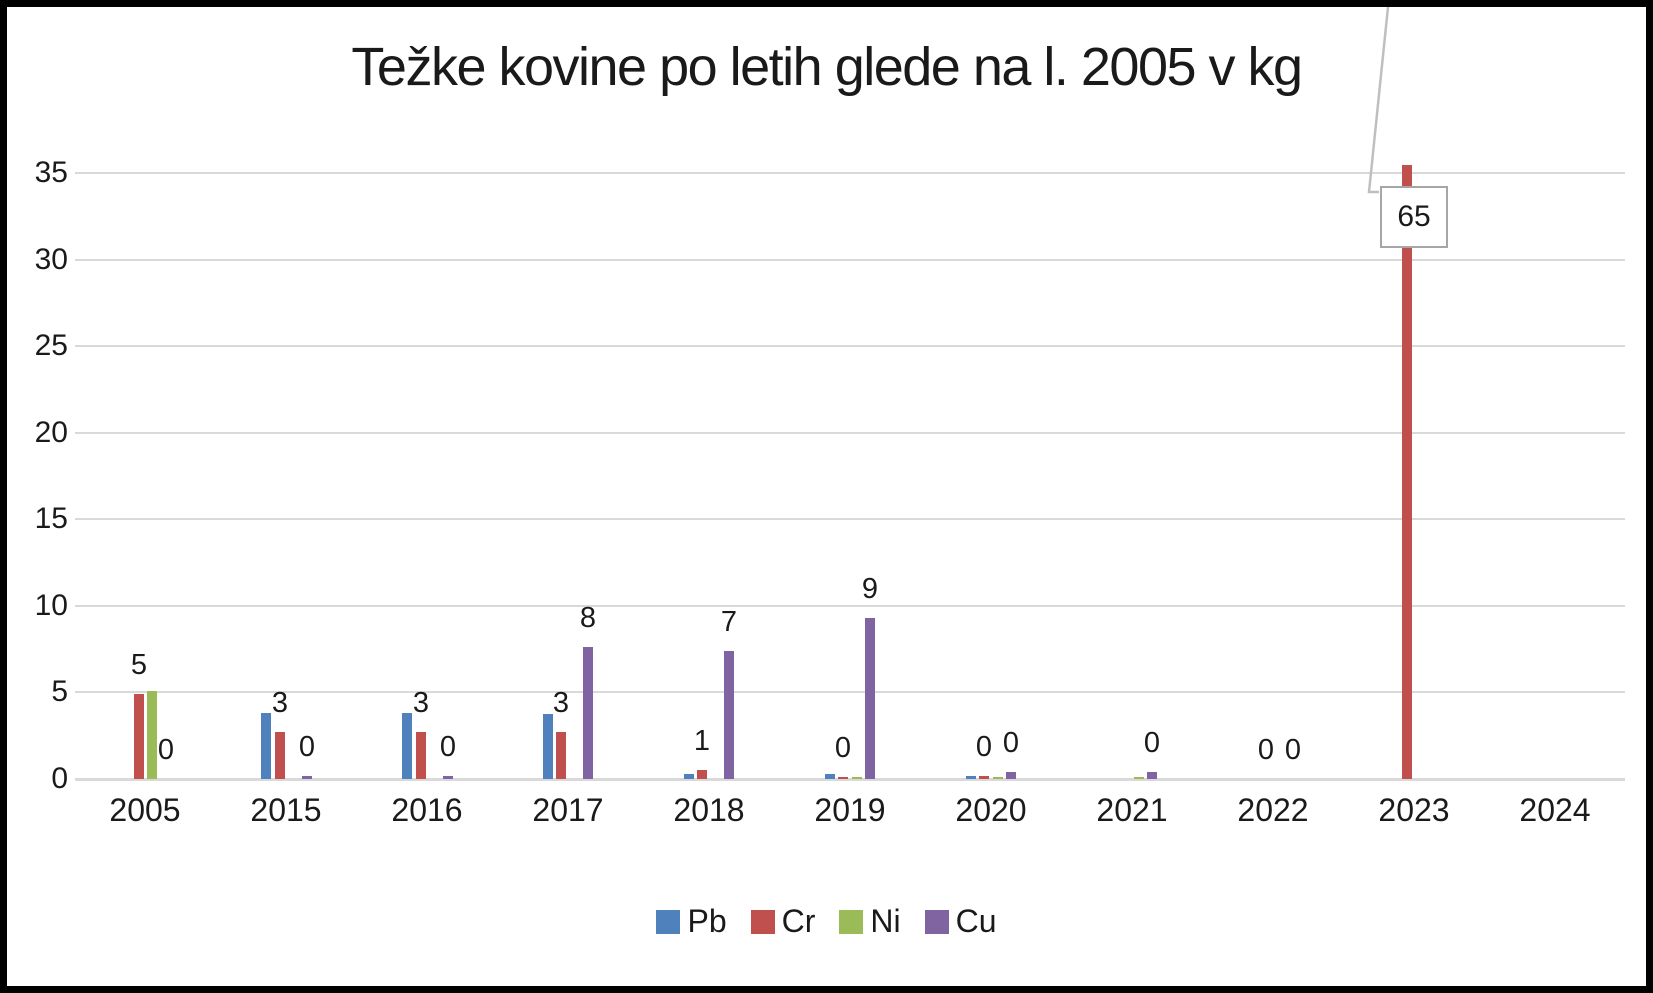 The height and width of the screenshot is (993, 1653). Describe the element at coordinates (885, 921) in the screenshot. I see `legend-label-ni: Ni` at that location.